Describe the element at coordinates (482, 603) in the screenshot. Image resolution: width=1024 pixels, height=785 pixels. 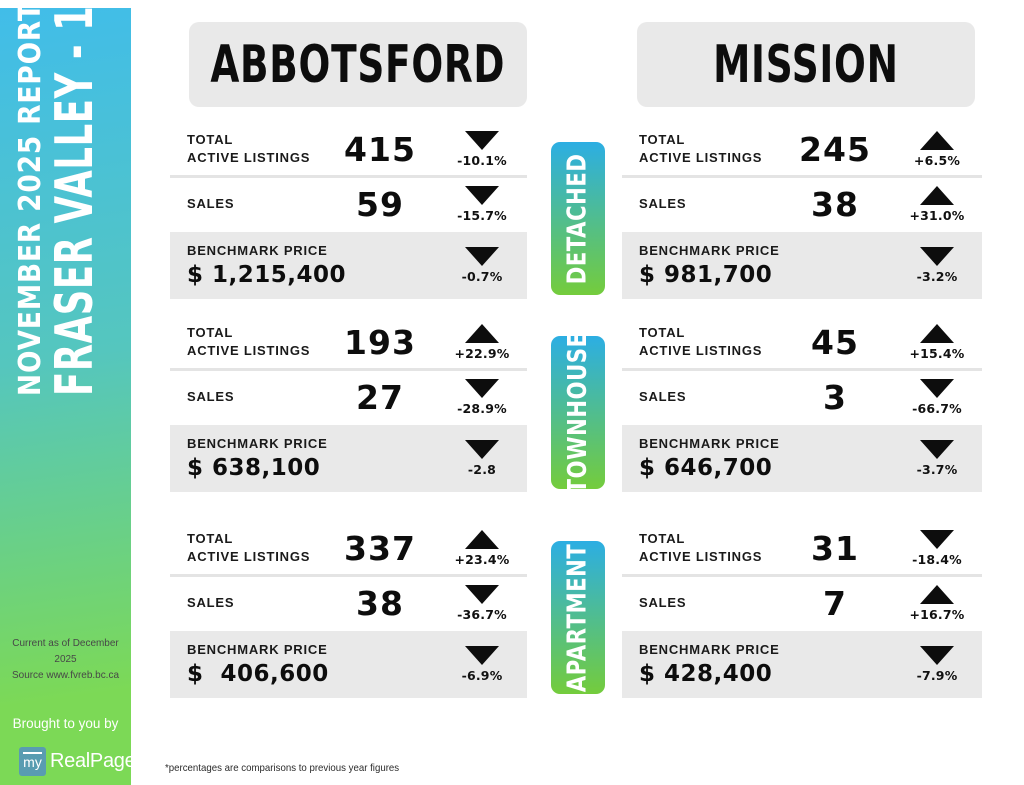
I see `sales-change: -36.7%` at that location.